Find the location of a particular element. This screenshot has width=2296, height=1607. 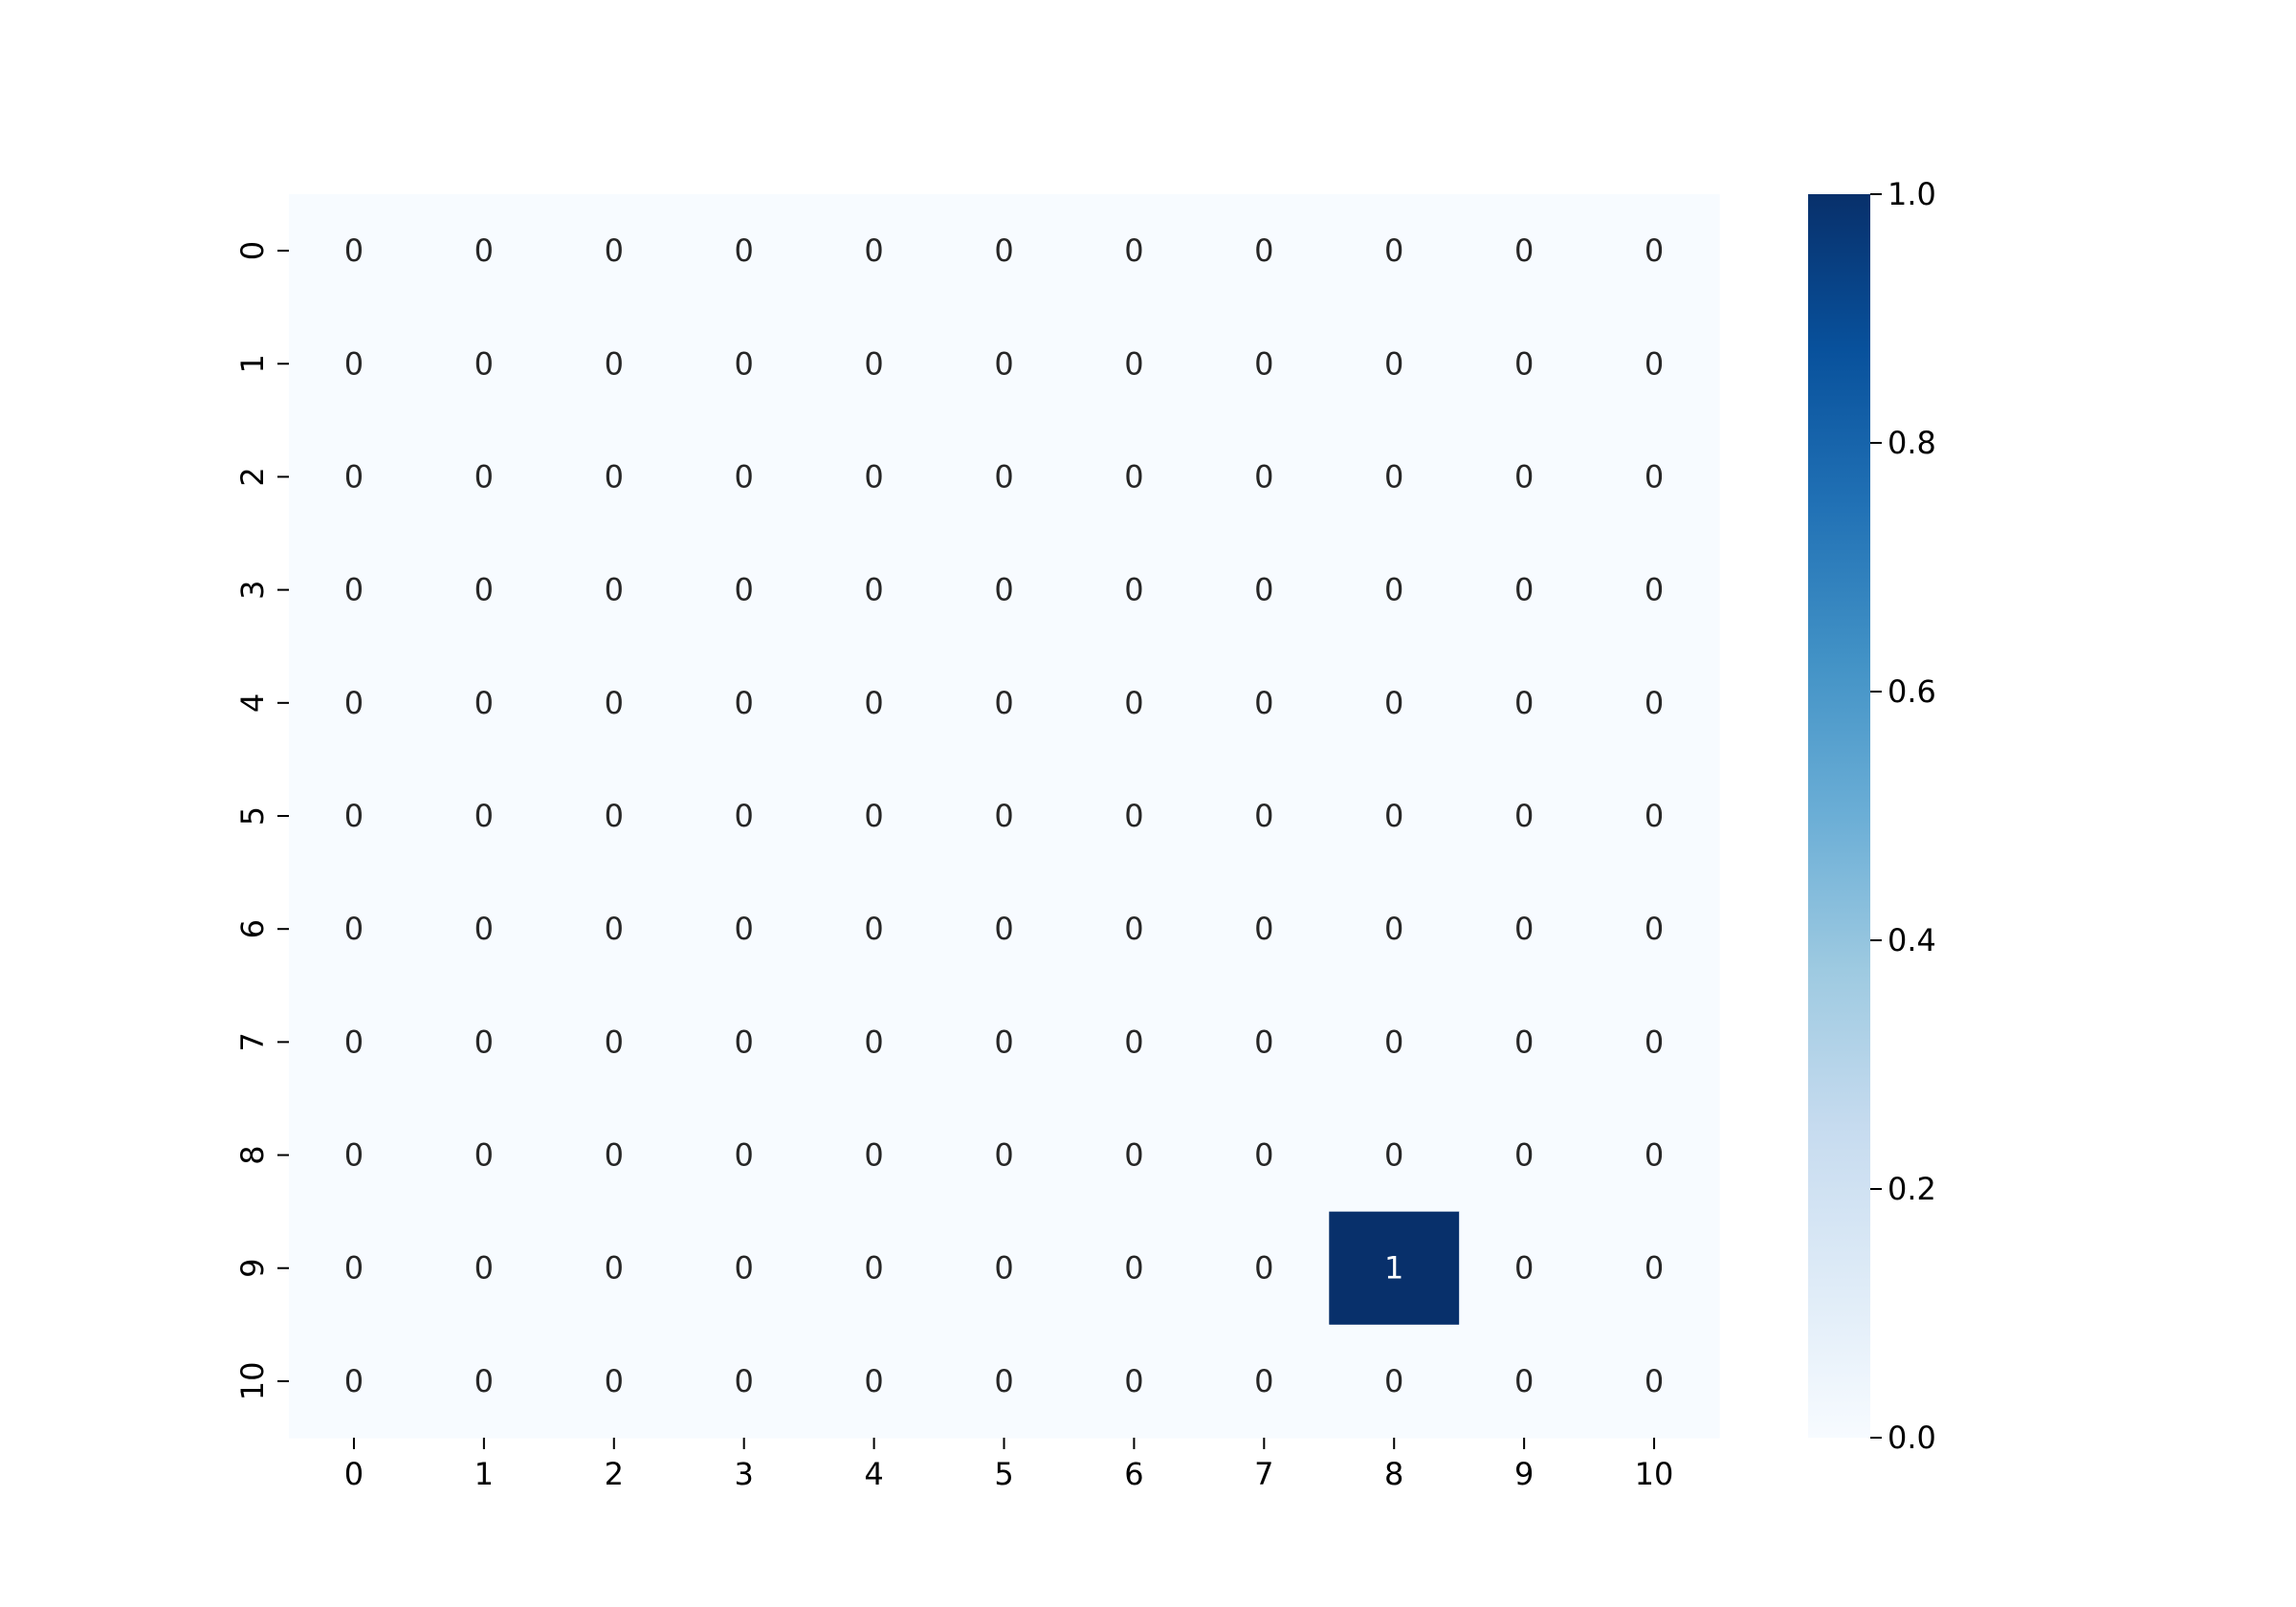

y-tick-label: 2 is located at coordinates (252, 476).